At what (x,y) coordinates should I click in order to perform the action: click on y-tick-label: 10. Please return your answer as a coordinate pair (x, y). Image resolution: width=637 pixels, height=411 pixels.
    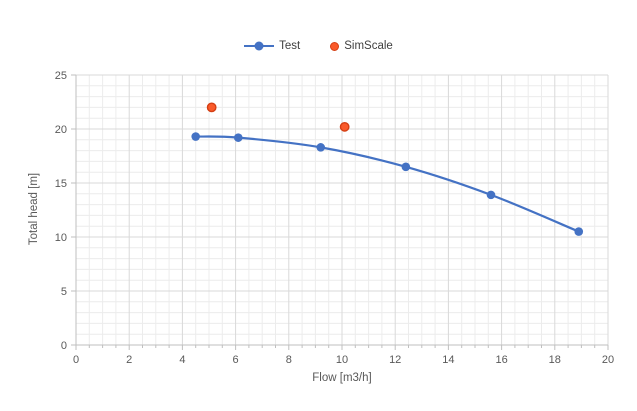
    Looking at the image, I should click on (61, 238).